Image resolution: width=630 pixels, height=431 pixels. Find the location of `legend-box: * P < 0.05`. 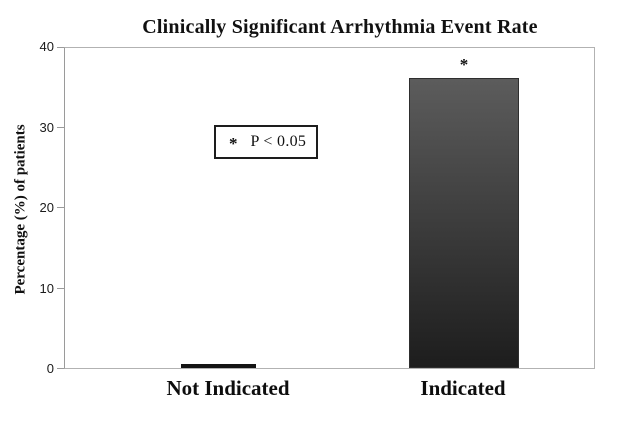

legend-box: * P < 0.05 is located at coordinates (266, 142).